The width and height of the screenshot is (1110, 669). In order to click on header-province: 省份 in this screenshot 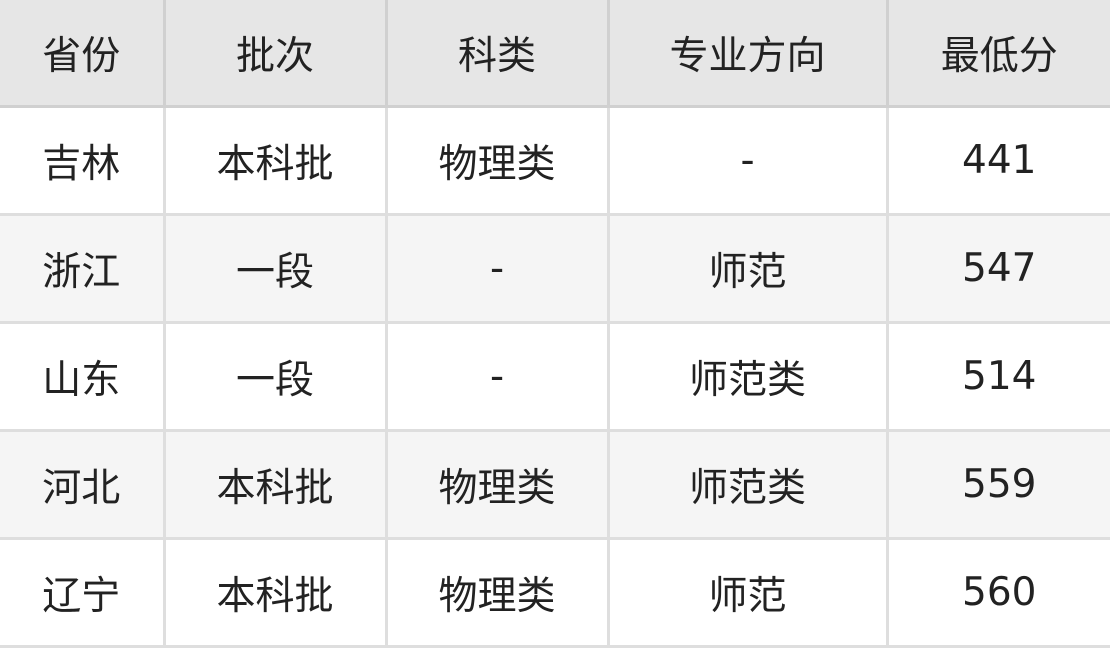, I will do `click(83, 54)`.